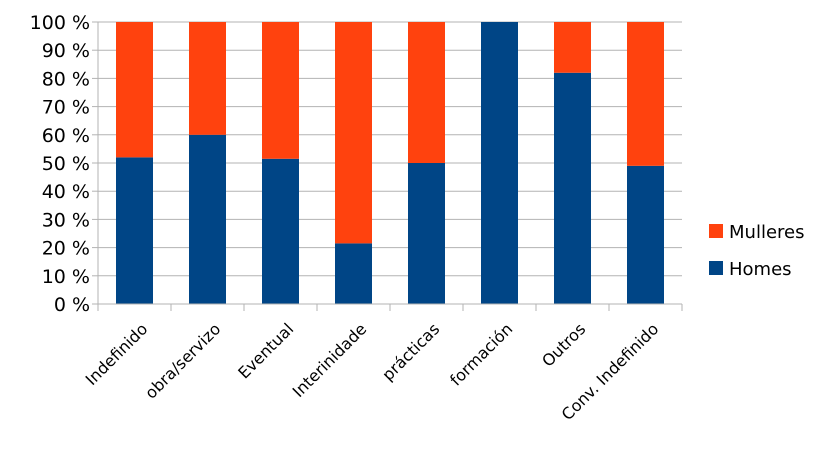 The height and width of the screenshot is (456, 820). What do you see at coordinates (563, 344) in the screenshot?
I see `x-tick-label: Outros` at bounding box center [563, 344].